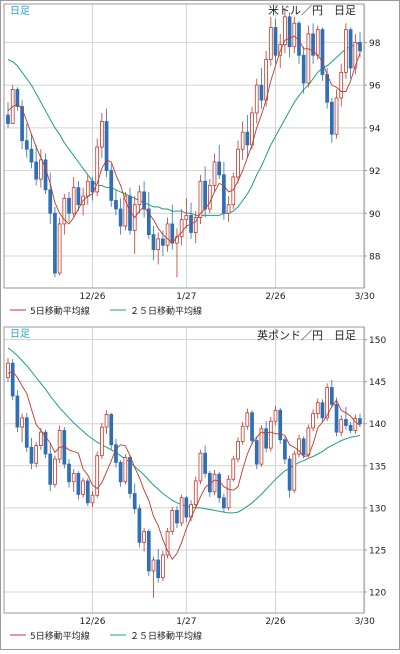 This screenshot has width=400, height=654. What do you see at coordinates (365, 297) in the screenshot?
I see `x-tick-label: 3/30` at bounding box center [365, 297].